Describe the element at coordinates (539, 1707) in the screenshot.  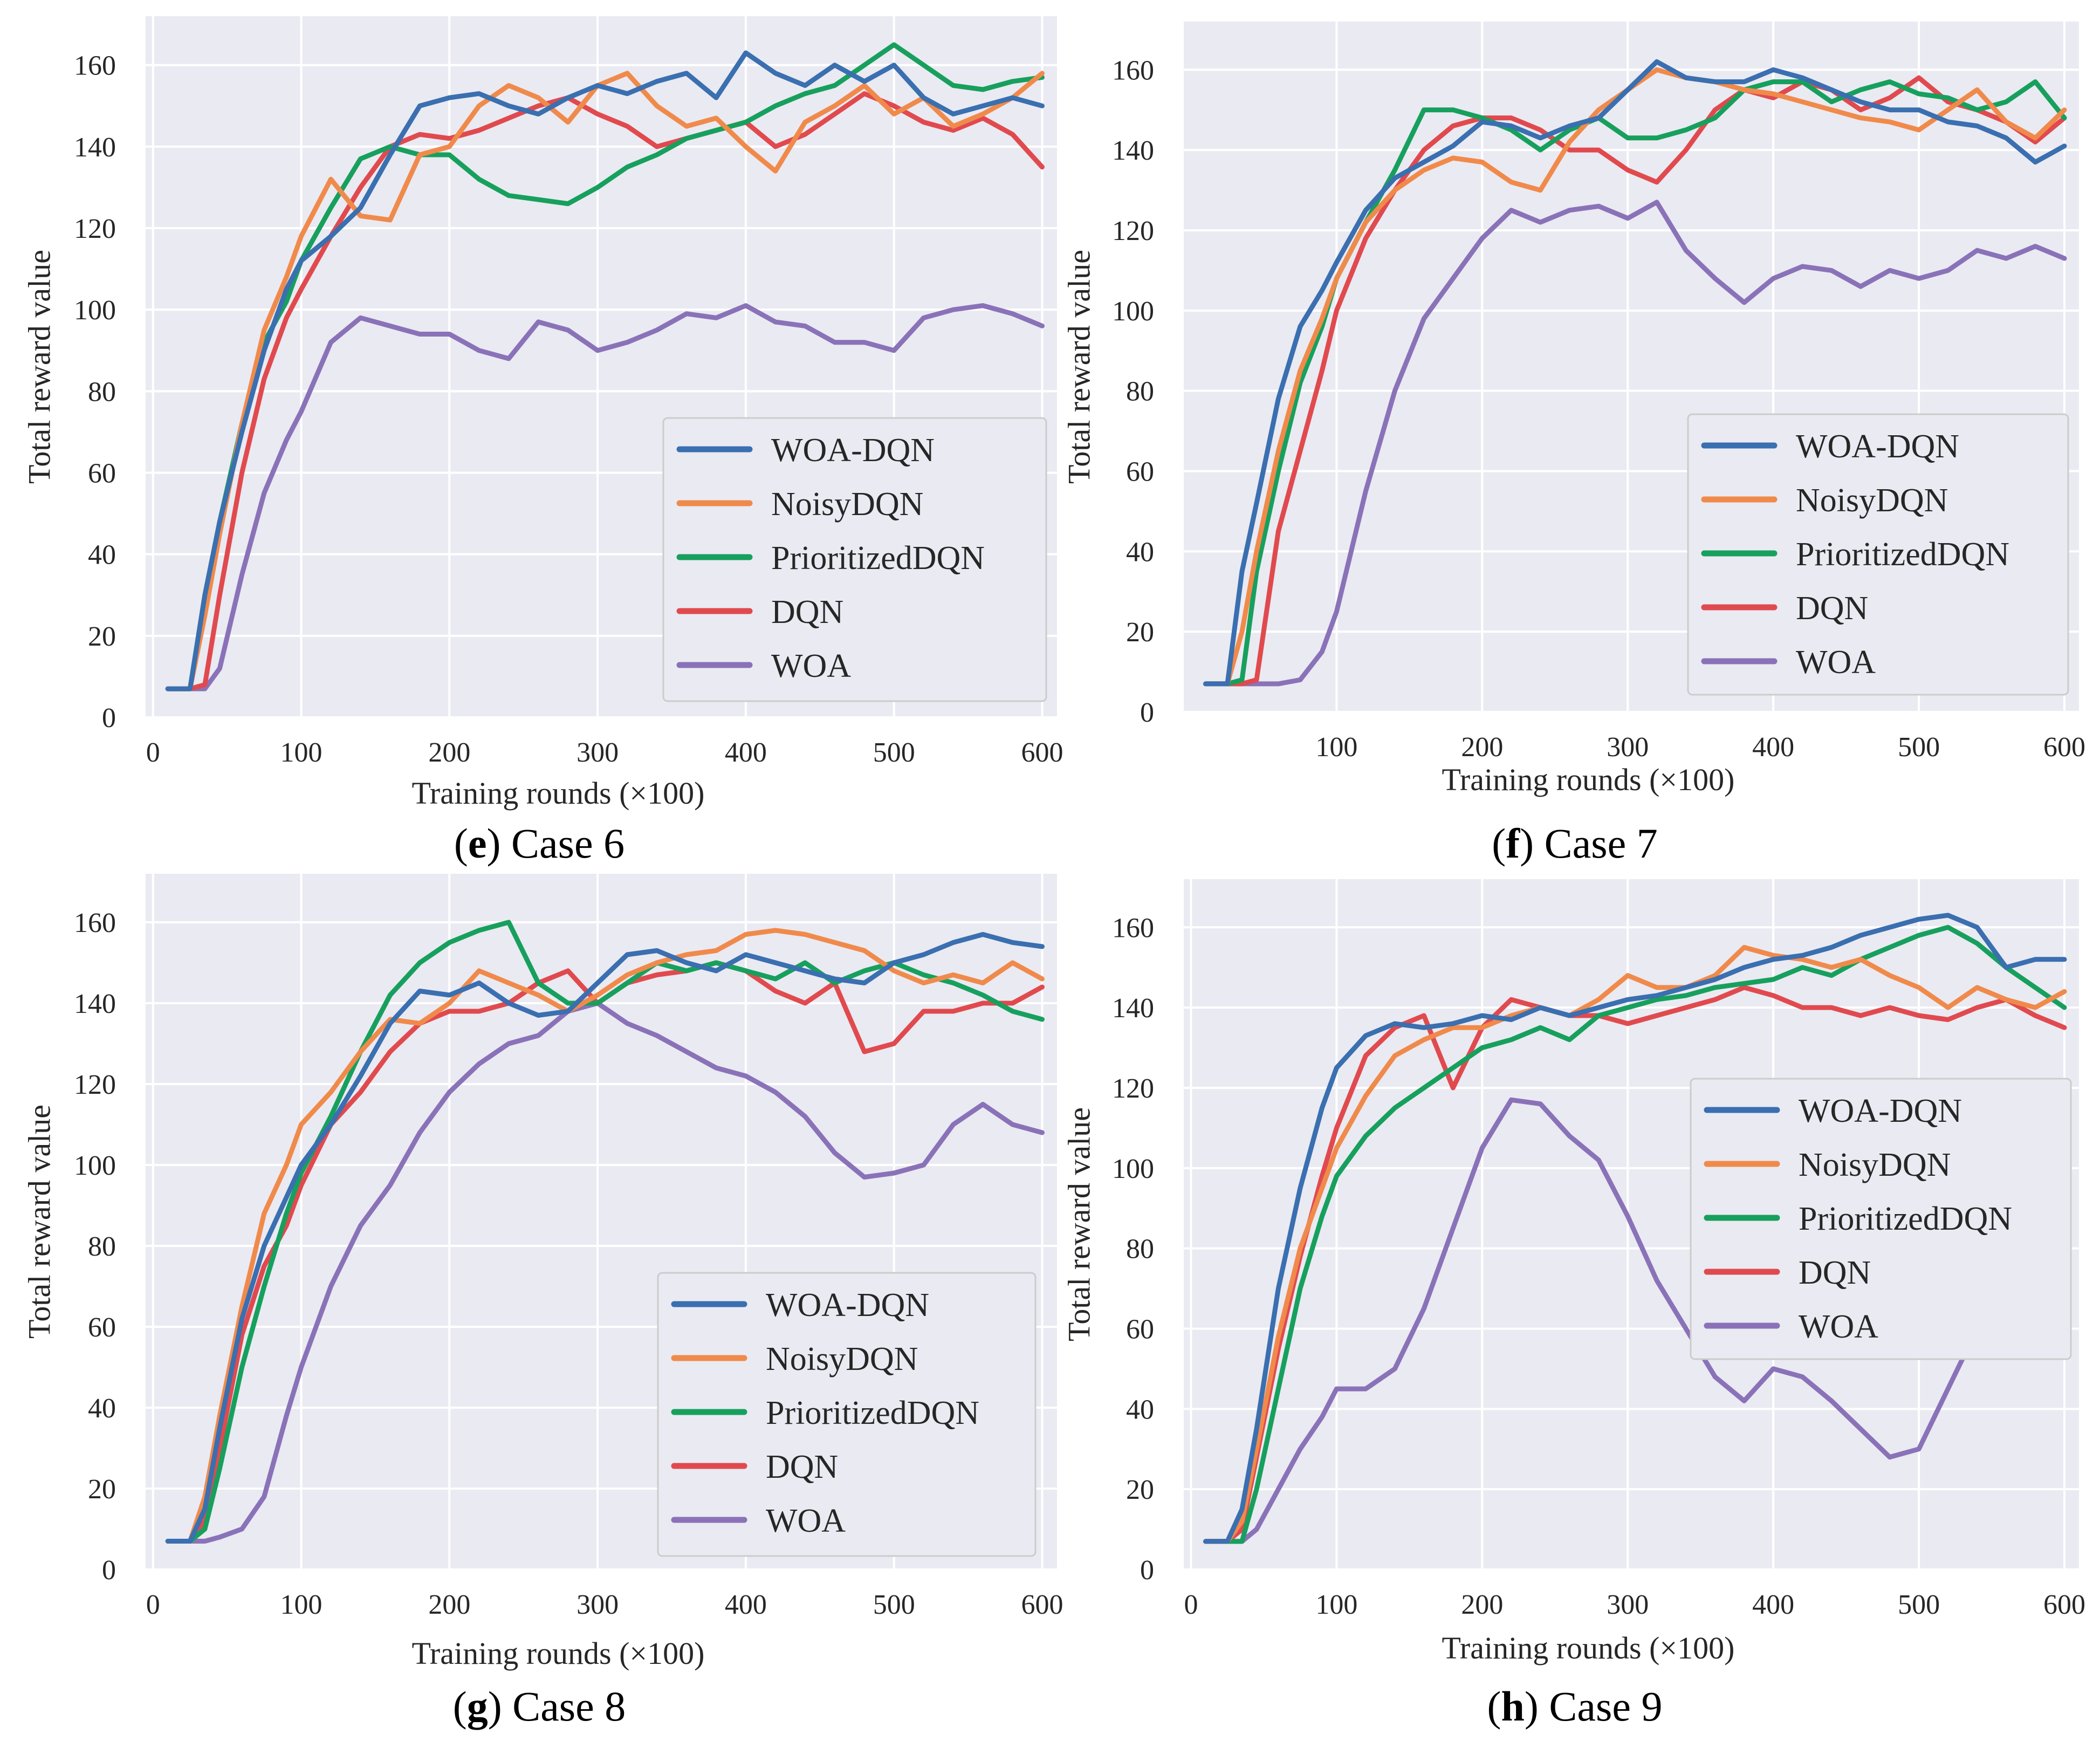
I see `panel-caption: (g) Case 8` at that location.